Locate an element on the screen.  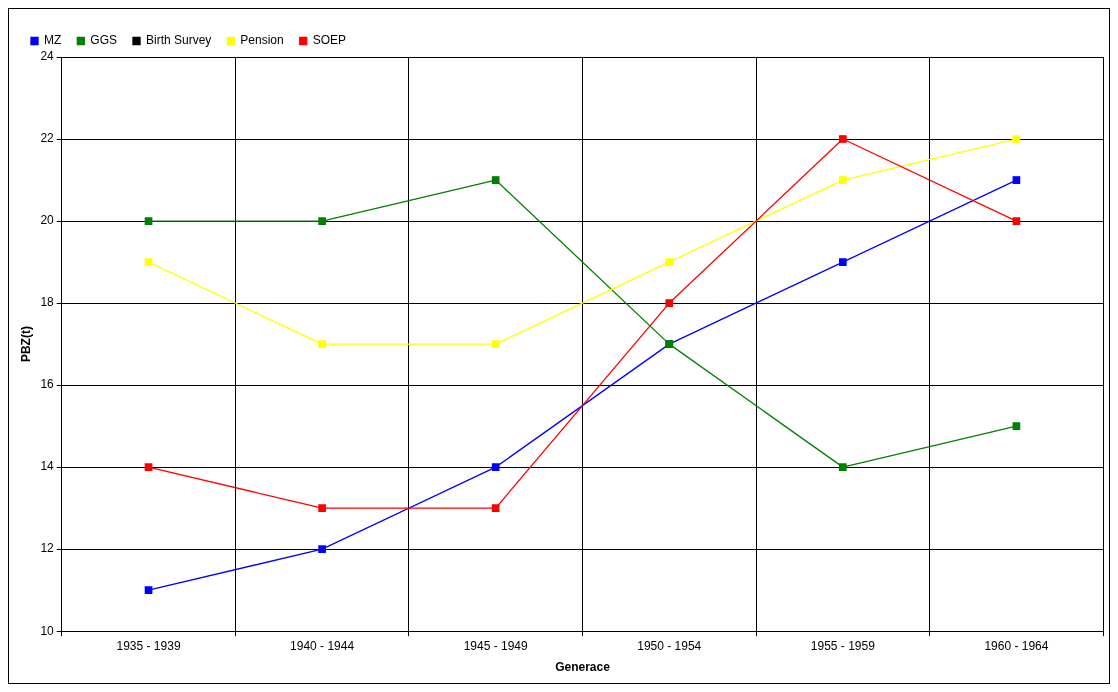
legend-label: Pension is located at coordinates (262, 40).